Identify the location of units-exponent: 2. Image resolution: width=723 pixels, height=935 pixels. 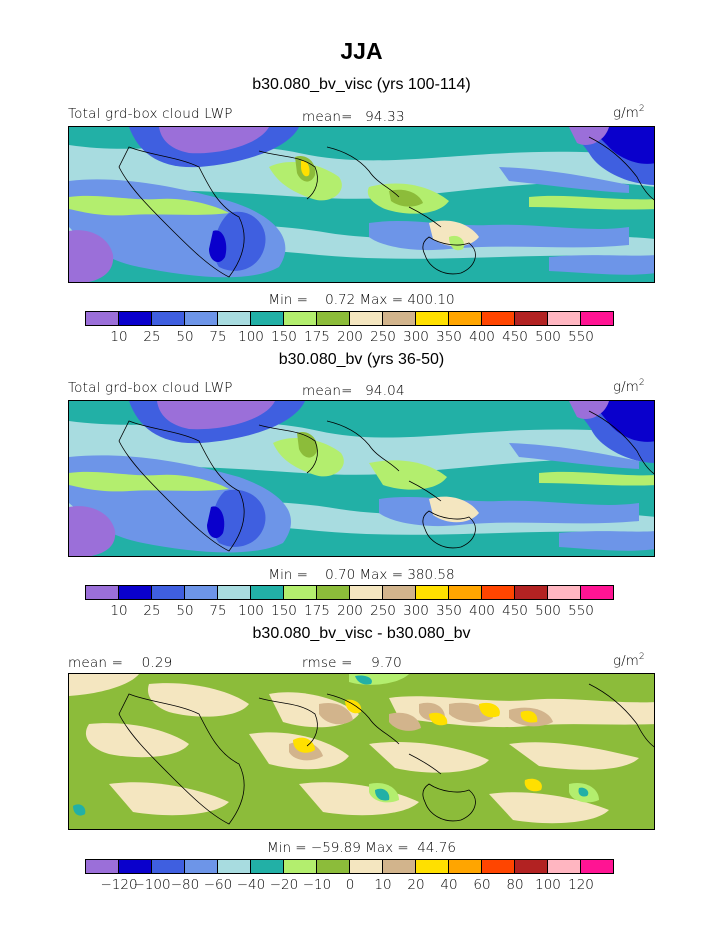
(641, 383).